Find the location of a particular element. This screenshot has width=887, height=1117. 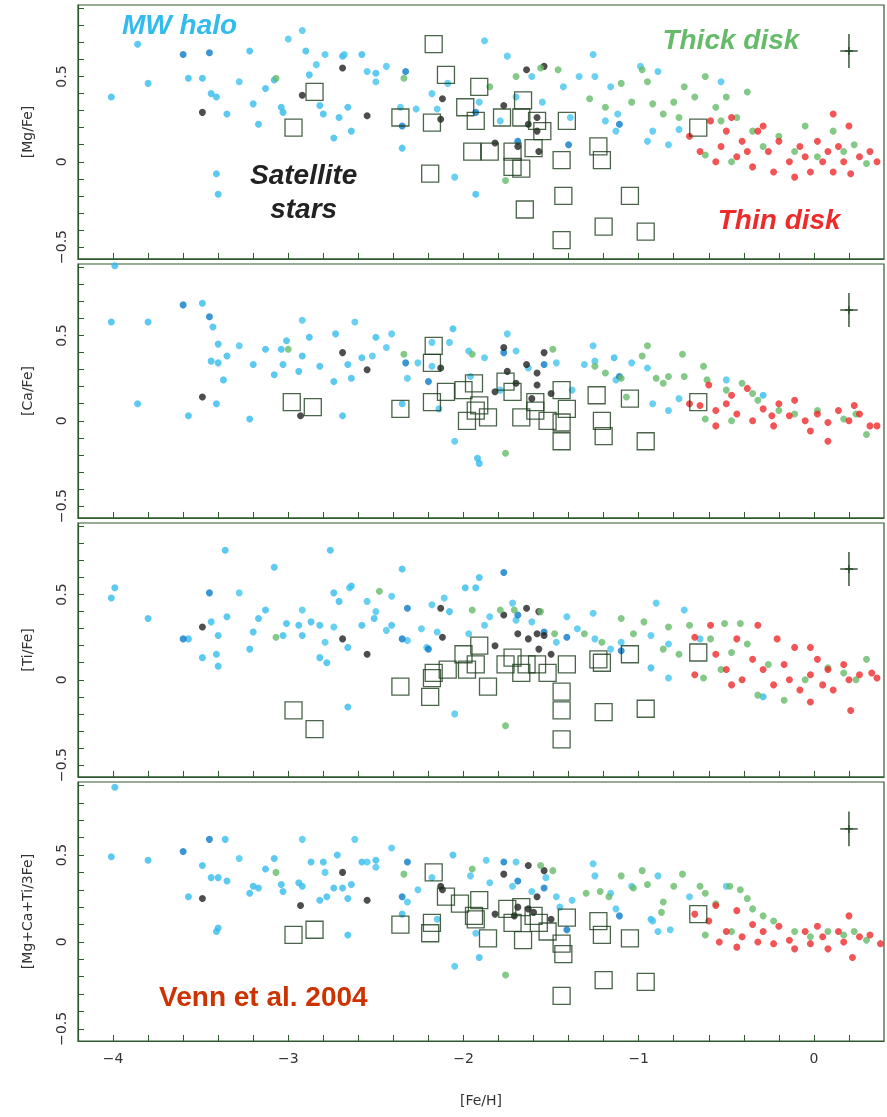

x-tick-label: −4 is located at coordinates (113, 1058).